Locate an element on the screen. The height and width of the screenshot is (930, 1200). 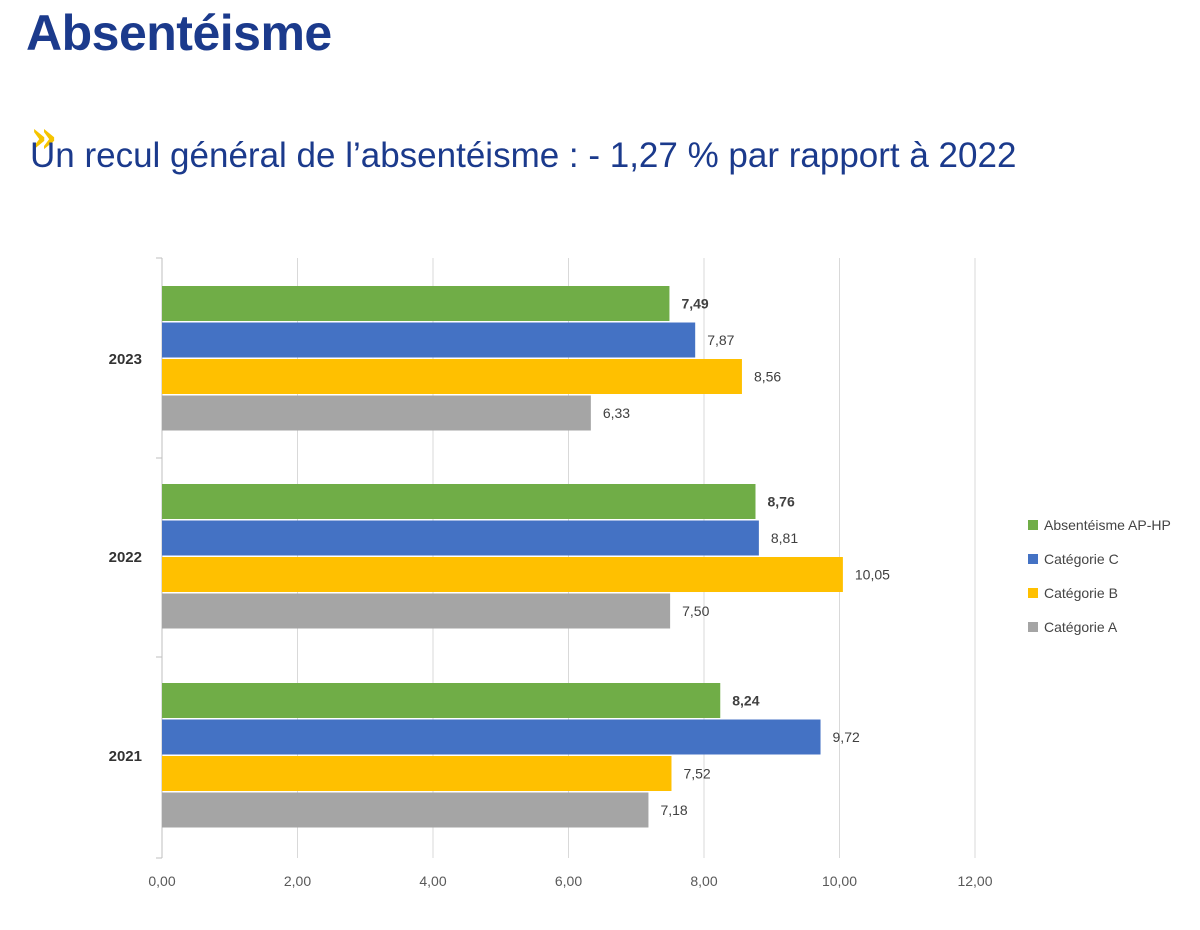
x-tick-label: 6,00 is located at coordinates (568, 881).